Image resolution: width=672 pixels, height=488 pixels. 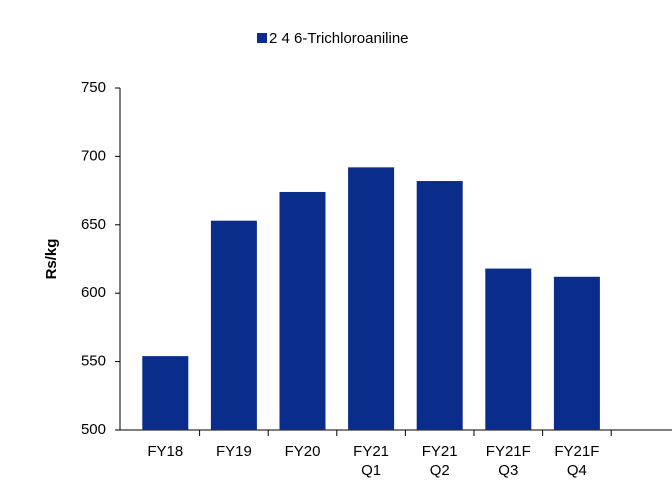 I want to click on y-tick-label: 750, so click(x=93, y=87).